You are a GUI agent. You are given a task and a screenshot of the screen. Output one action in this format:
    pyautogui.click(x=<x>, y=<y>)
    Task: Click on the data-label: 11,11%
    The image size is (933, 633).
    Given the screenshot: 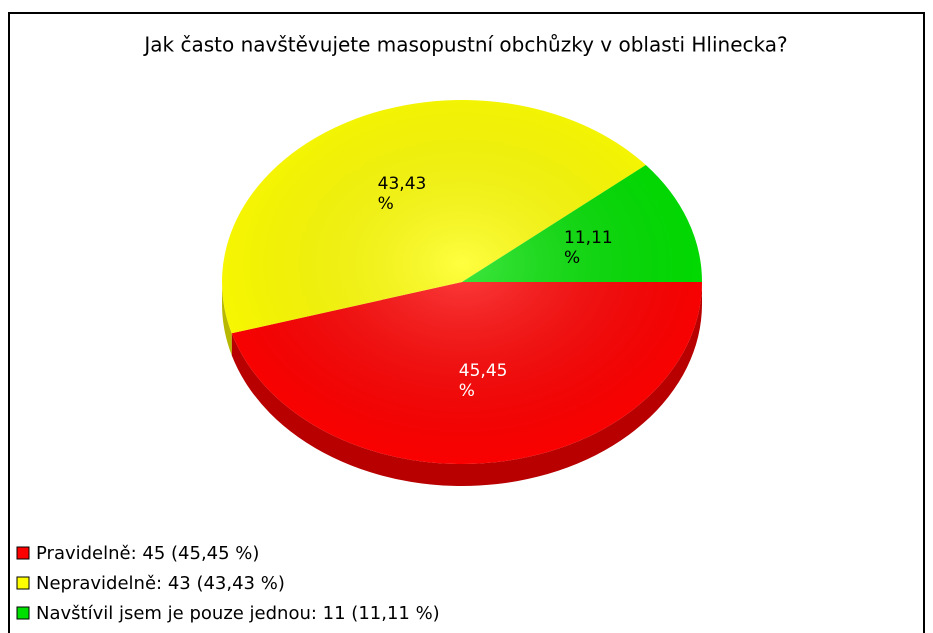 What is the action you would take?
    pyautogui.click(x=588, y=248)
    